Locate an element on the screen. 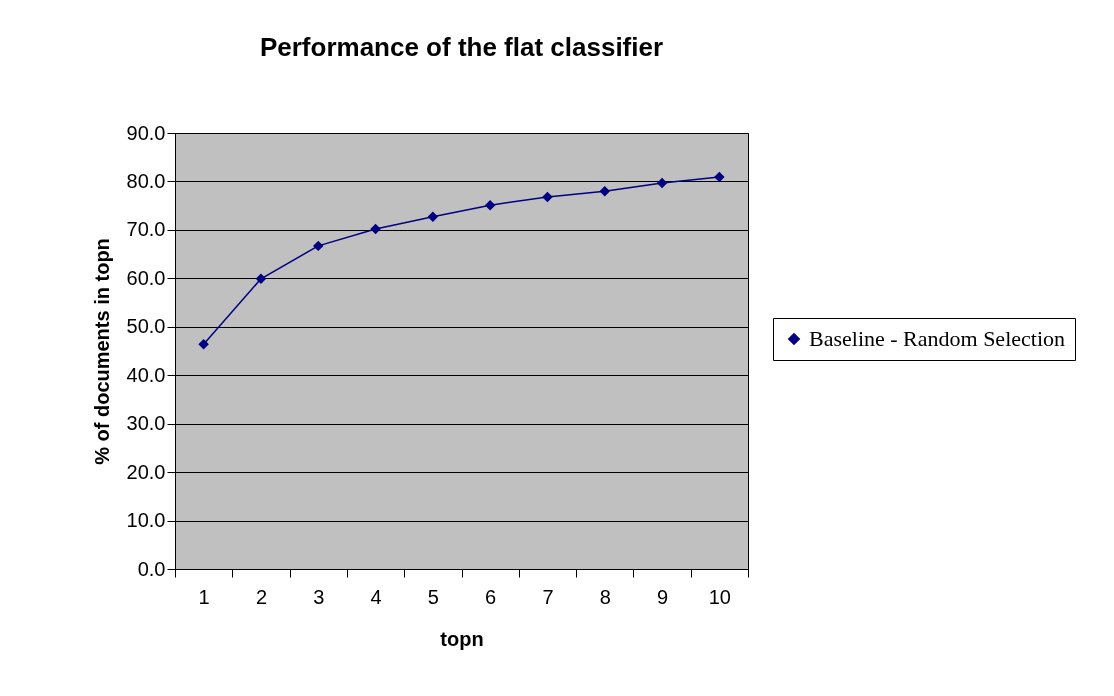 The width and height of the screenshot is (1114, 696). x-tick-label: 5 is located at coordinates (433, 596).